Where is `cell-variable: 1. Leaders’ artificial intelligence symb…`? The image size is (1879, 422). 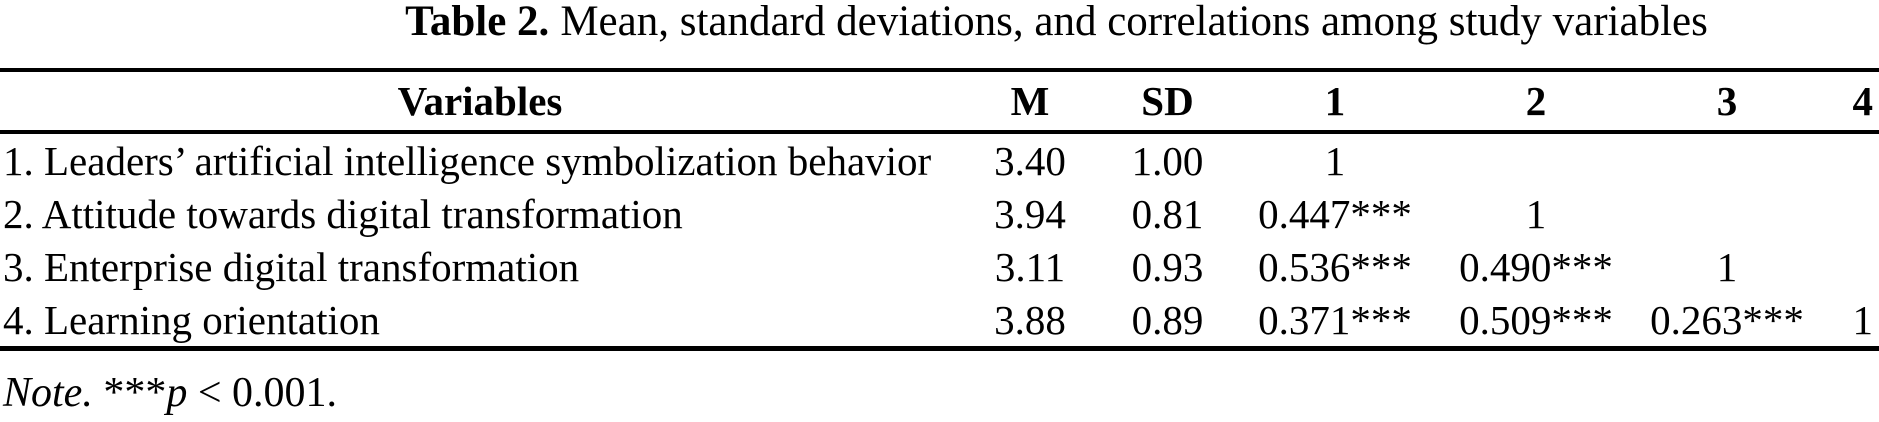
cell-variable: 1. Leaders’ artificial intelligence symb… is located at coordinates (467, 160).